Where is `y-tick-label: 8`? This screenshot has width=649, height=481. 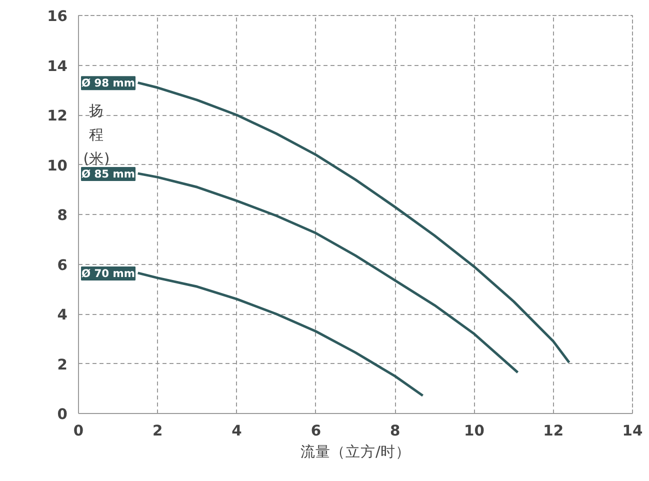
y-tick-label: 8 is located at coordinates (62, 215).